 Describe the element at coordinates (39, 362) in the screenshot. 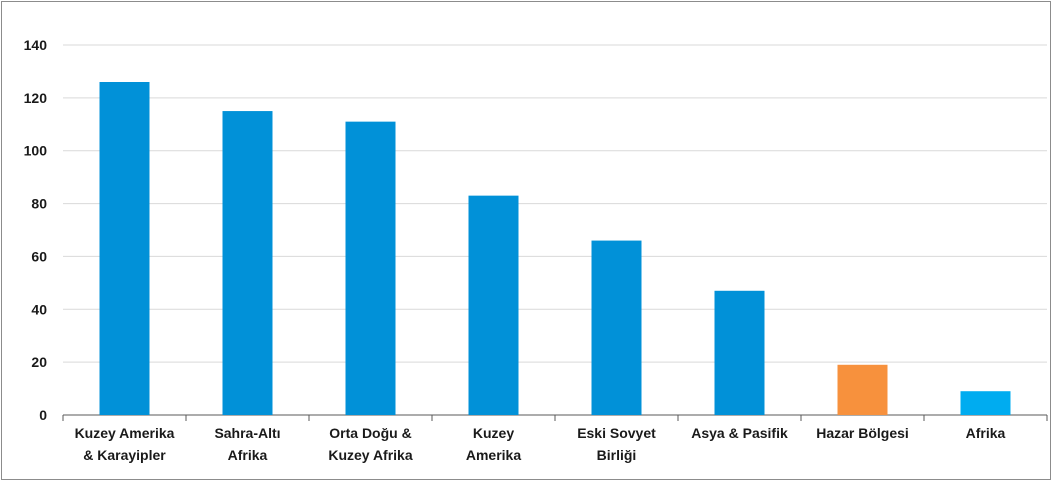

I see `y-tick-label: 20` at that location.